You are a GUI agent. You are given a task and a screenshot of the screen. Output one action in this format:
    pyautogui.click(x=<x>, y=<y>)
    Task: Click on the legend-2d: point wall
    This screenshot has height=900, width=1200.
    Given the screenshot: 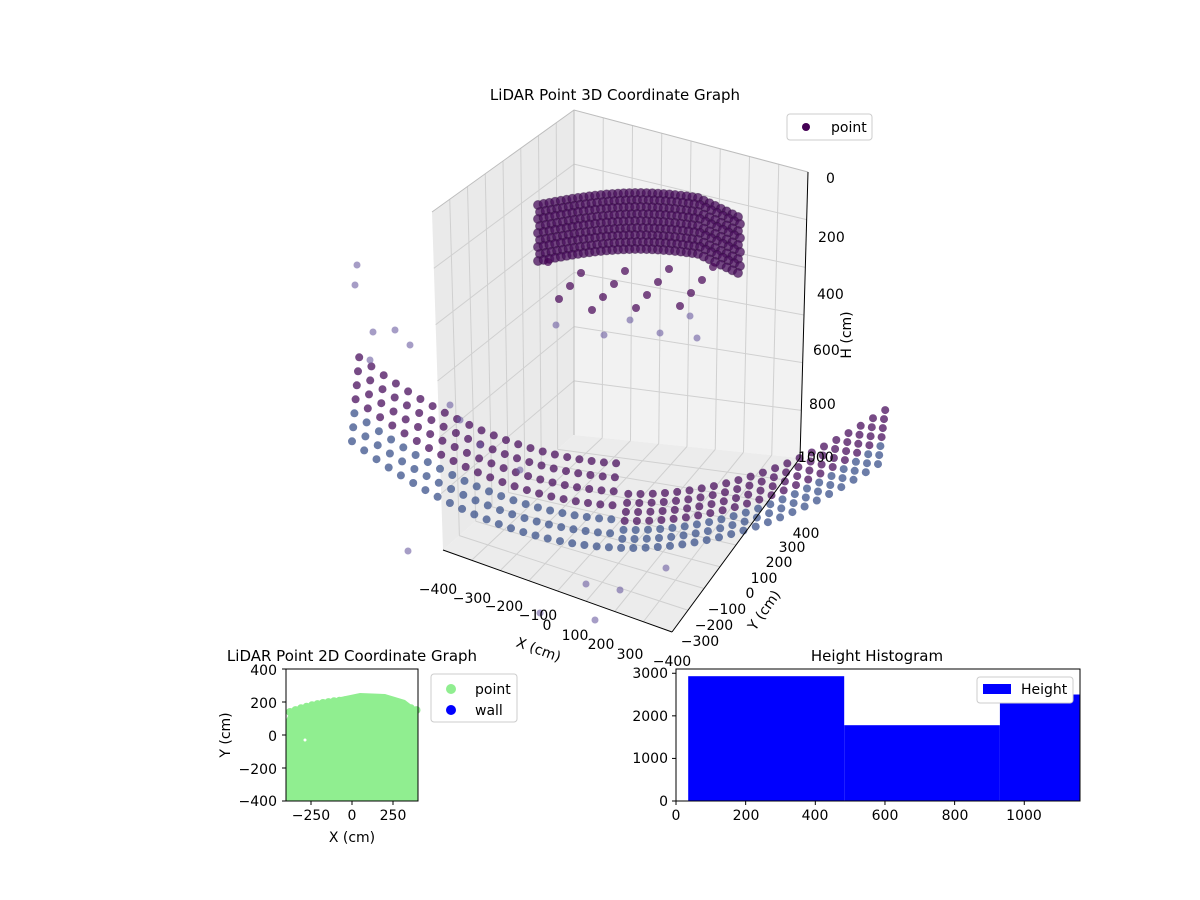 What is the action you would take?
    pyautogui.click(x=474, y=698)
    